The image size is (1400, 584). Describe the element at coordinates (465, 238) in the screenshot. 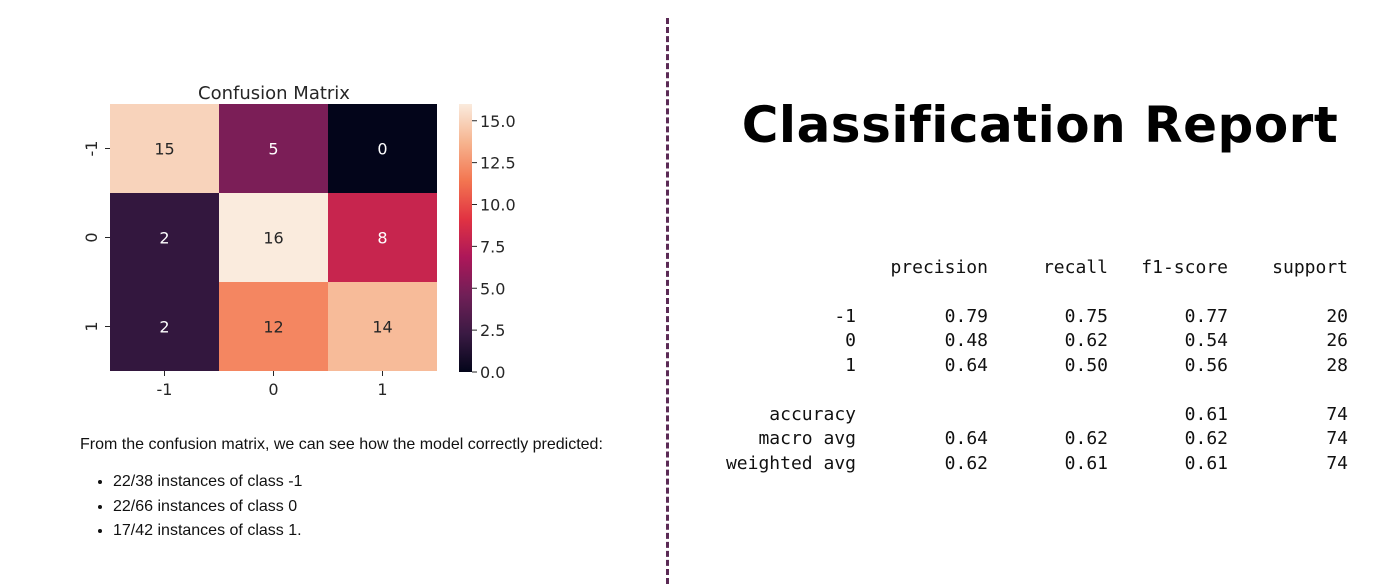

I see `colorbar` at that location.